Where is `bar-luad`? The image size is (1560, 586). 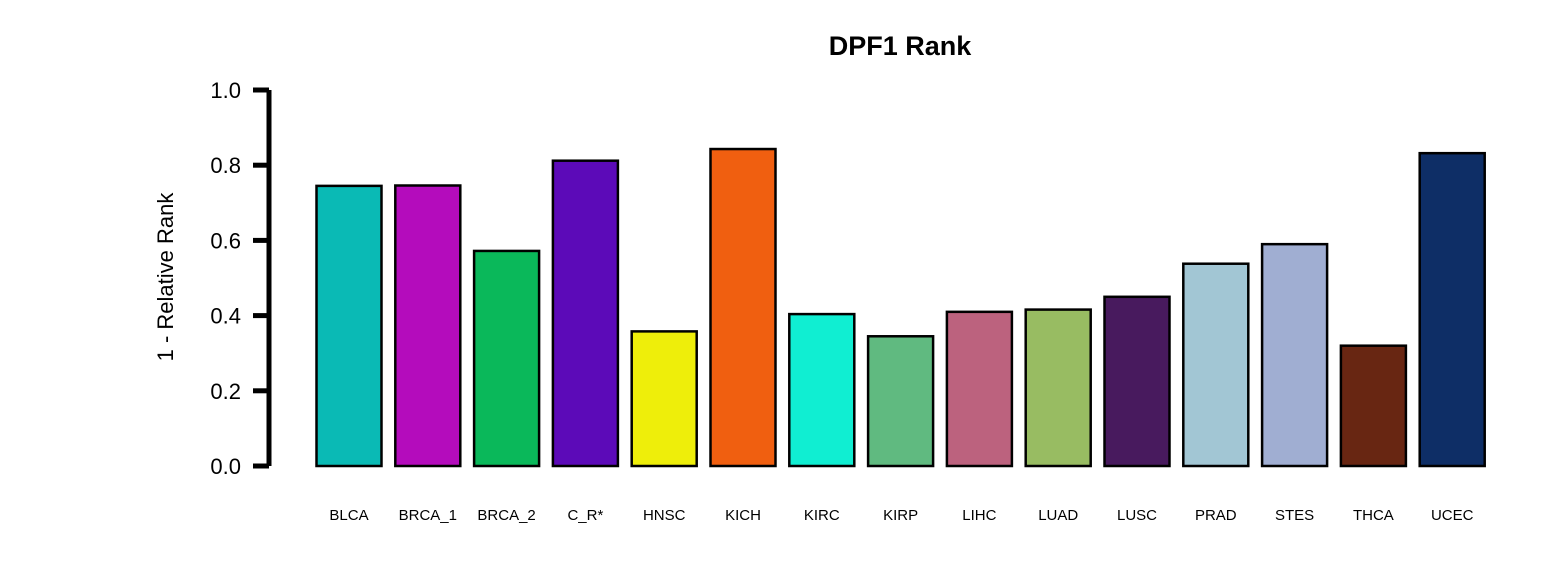 bar-luad is located at coordinates (1058, 388).